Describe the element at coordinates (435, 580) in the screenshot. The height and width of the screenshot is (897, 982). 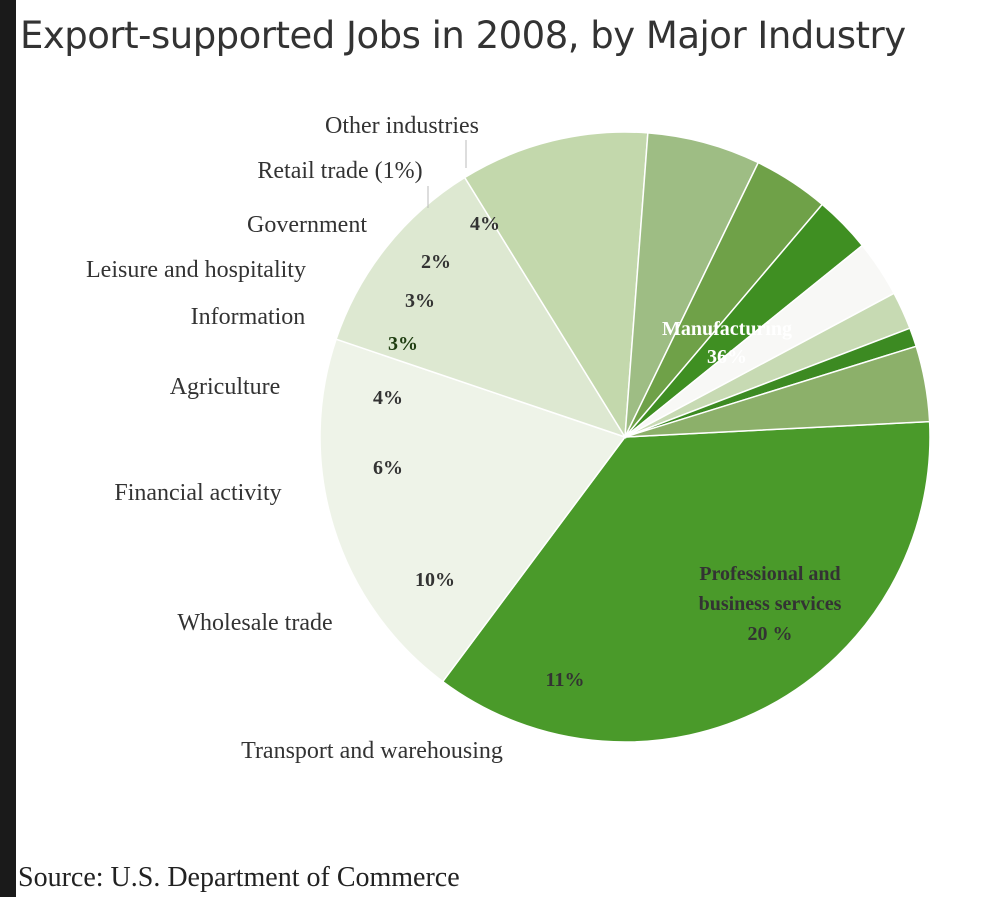
I see `value-label-wholesale-trade: 10%` at that location.